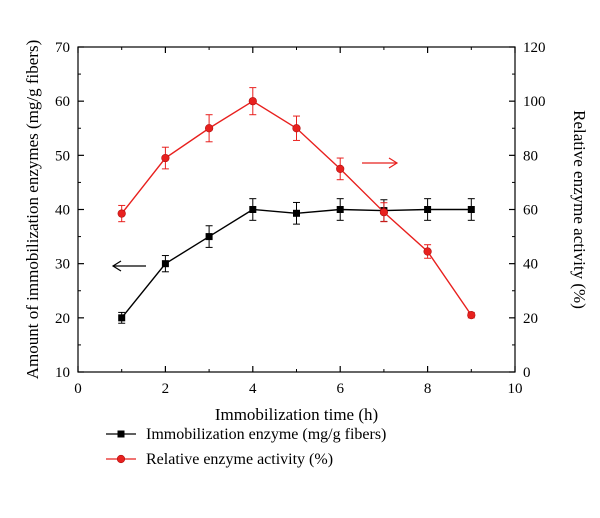 This screenshot has height=518, width=600. Describe the element at coordinates (393, 163) in the screenshot. I see `right-axis-arrowhead-icon` at that location.